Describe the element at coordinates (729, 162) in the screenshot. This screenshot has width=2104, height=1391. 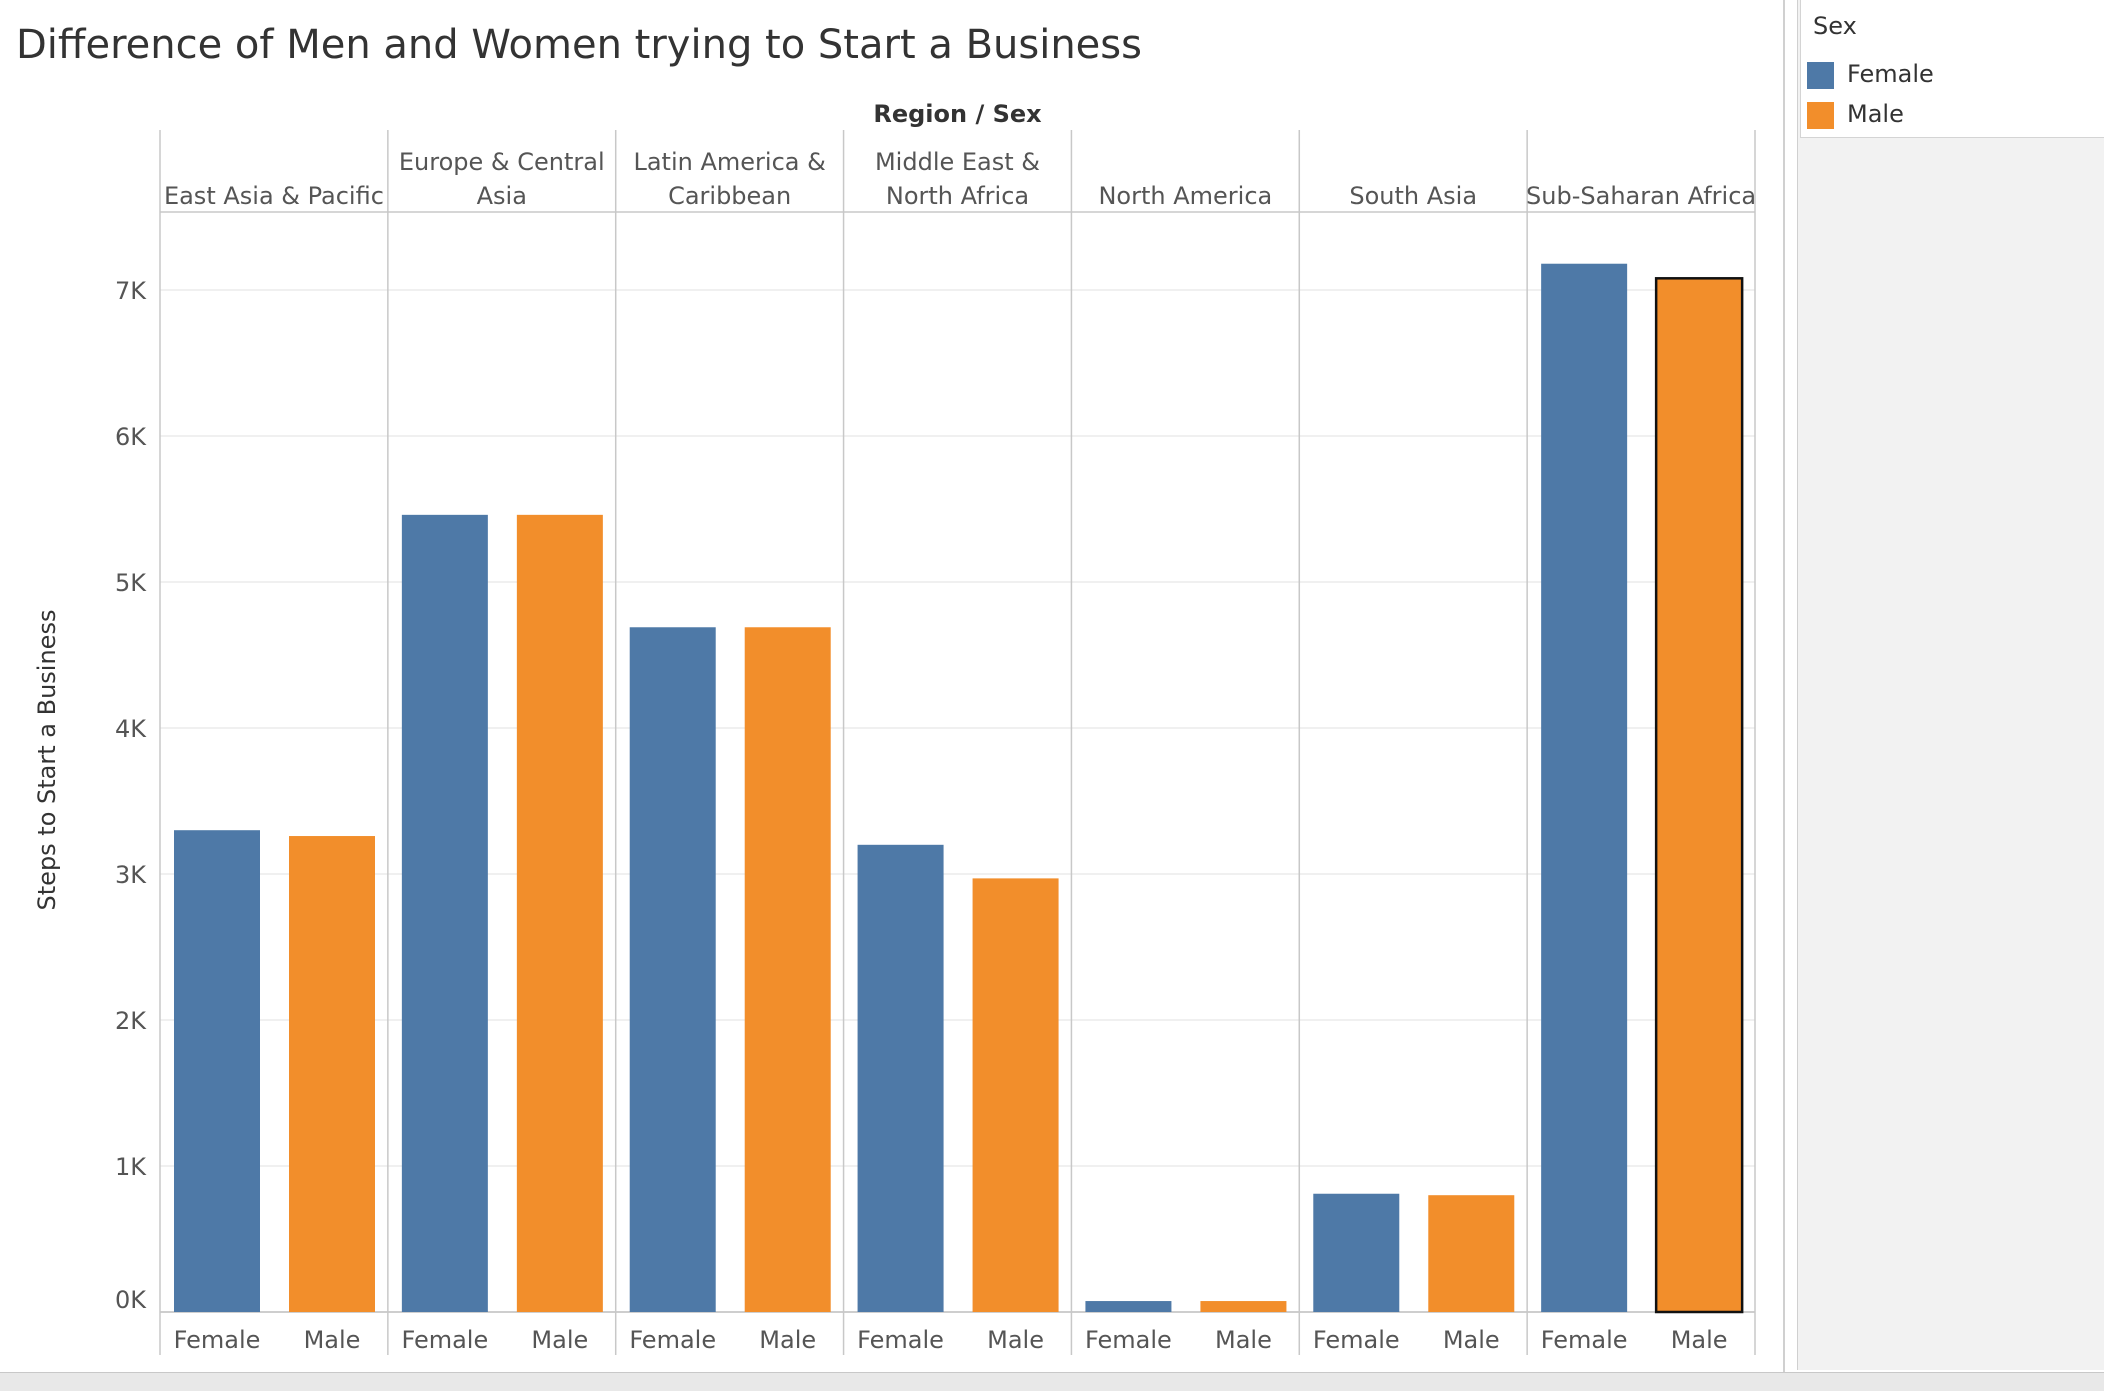
I see `region-header-2-line-0: Latin America &` at that location.